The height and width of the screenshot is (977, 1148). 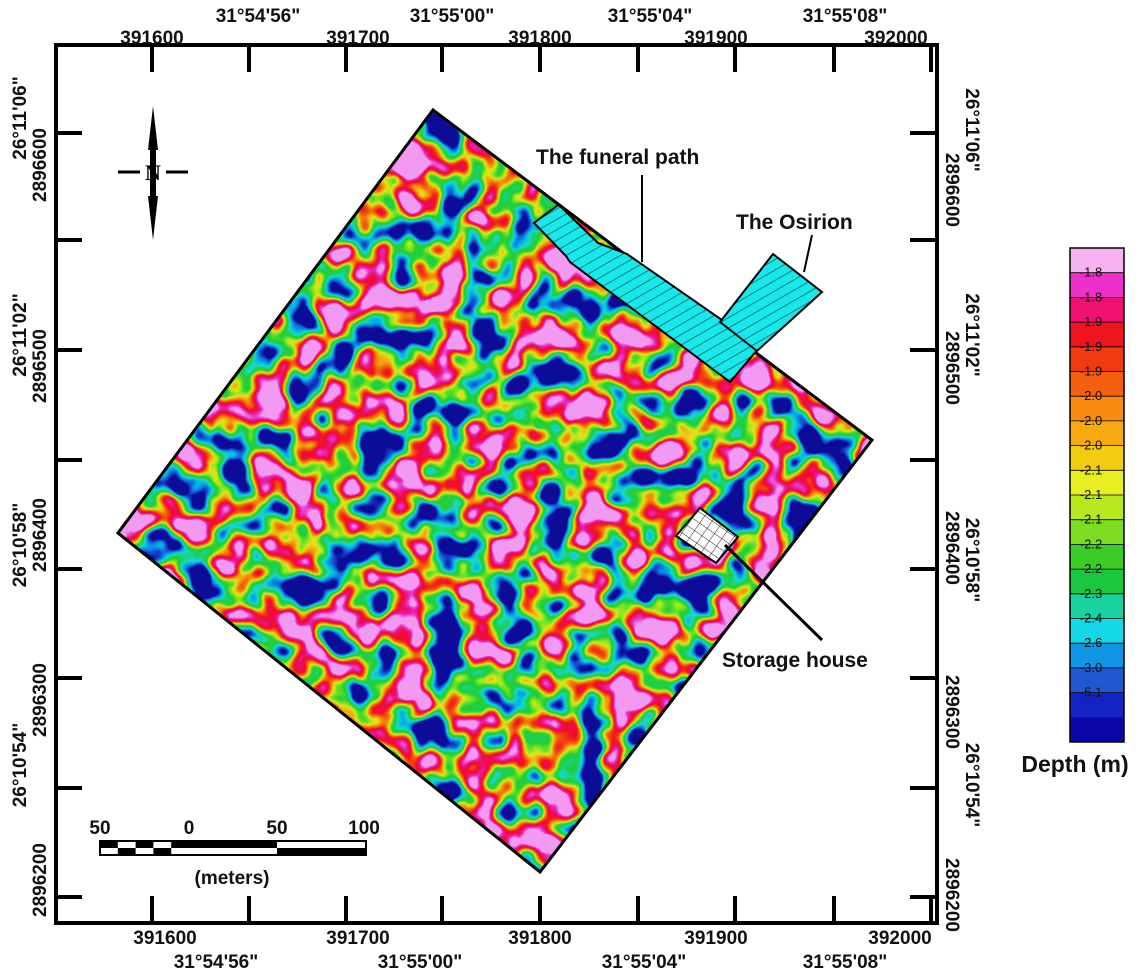 What do you see at coordinates (650, 16) in the screenshot?
I see `top-dms-3: 31°55'04"` at bounding box center [650, 16].